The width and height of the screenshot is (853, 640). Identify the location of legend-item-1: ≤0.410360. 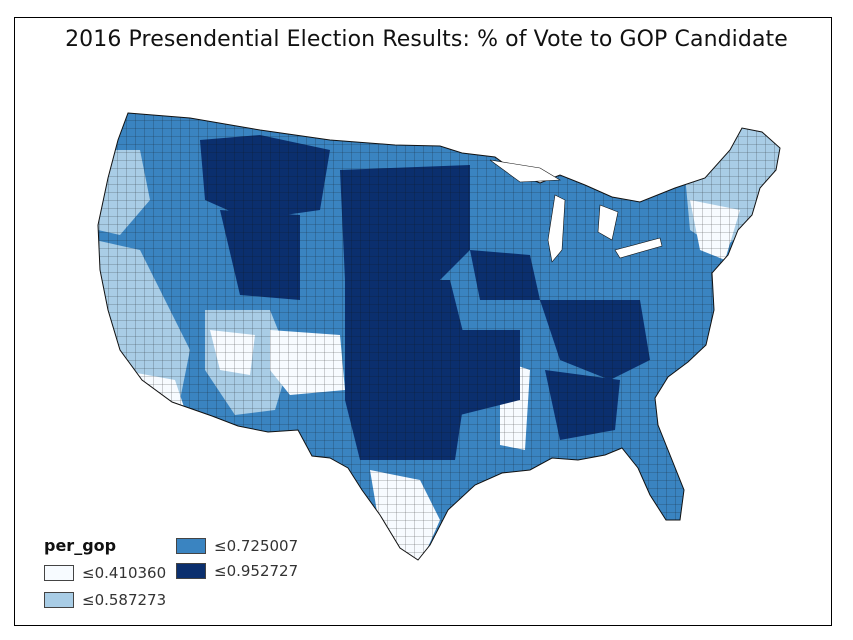
(105, 573).